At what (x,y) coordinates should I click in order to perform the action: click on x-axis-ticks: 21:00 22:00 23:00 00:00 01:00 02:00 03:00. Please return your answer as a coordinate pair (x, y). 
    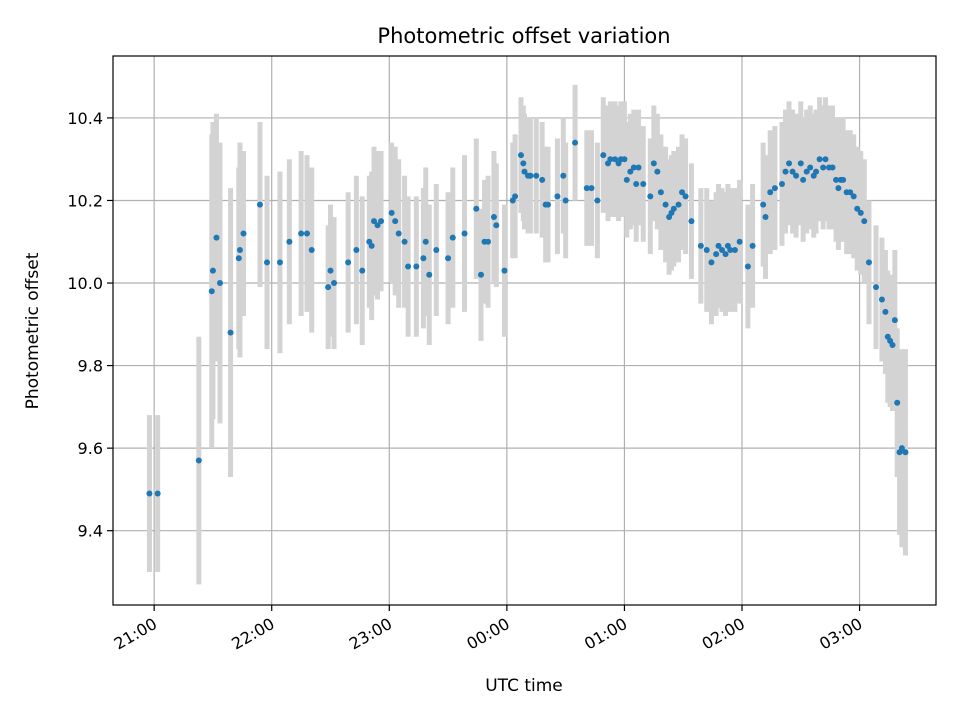
    Looking at the image, I should click on (488, 629).